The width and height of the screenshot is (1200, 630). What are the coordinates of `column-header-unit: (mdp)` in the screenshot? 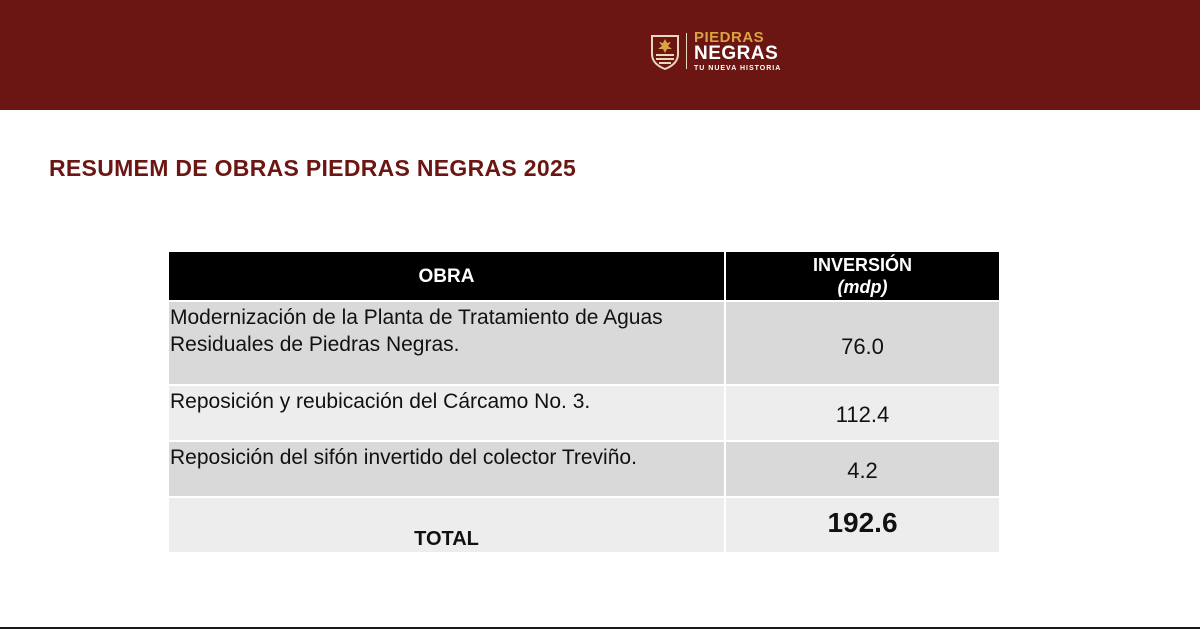 It's located at (862, 287).